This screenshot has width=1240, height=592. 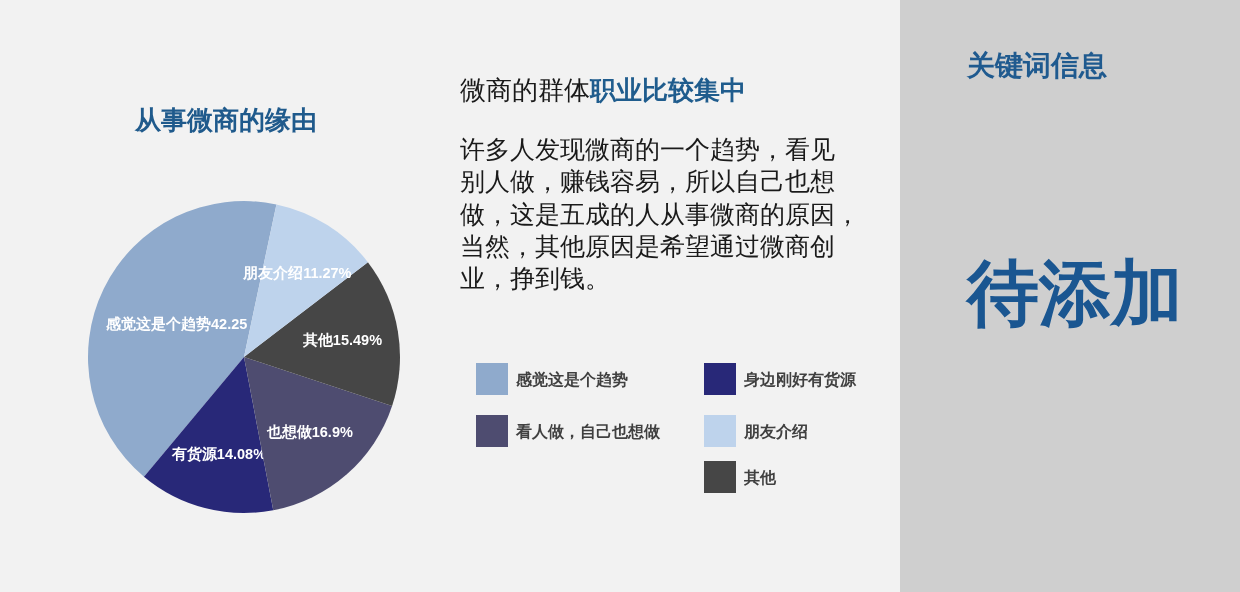 What do you see at coordinates (660, 214) in the screenshot?
I see `text: 许多人发现微商的一个趋势，看见别人做，赚钱容易，所以自己也想做，这是五成的人从事微商的原因，当然，其他原因是希望通过微商创业，挣到钱。` at bounding box center [660, 214].